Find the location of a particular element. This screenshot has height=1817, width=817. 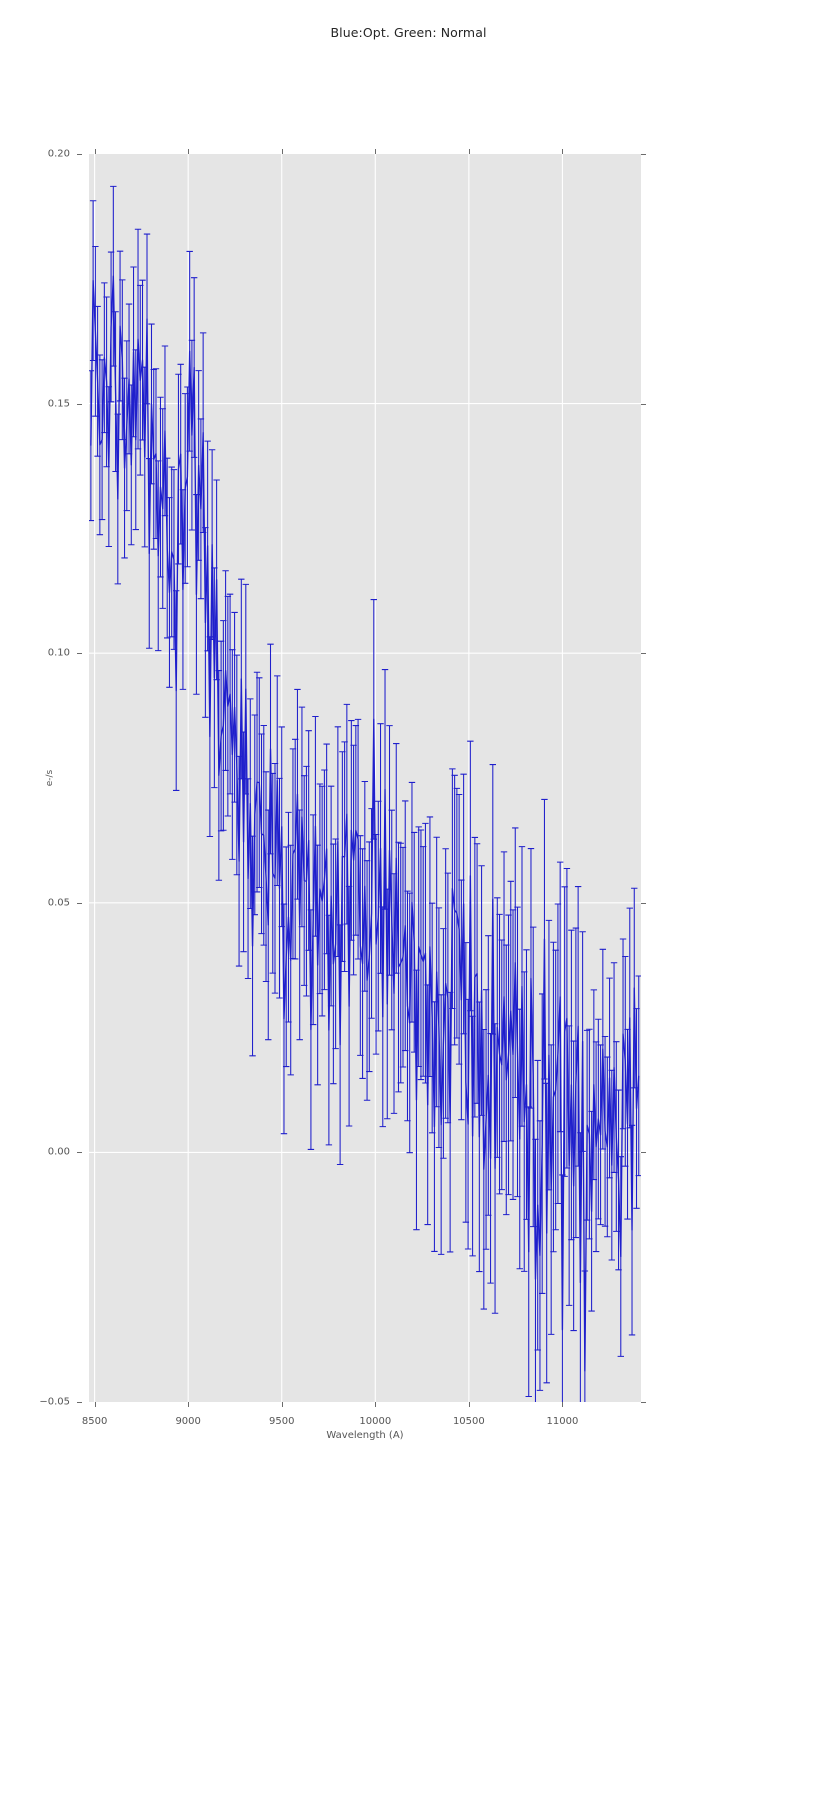

x-tick-label: 11000 is located at coordinates (562, 1421).